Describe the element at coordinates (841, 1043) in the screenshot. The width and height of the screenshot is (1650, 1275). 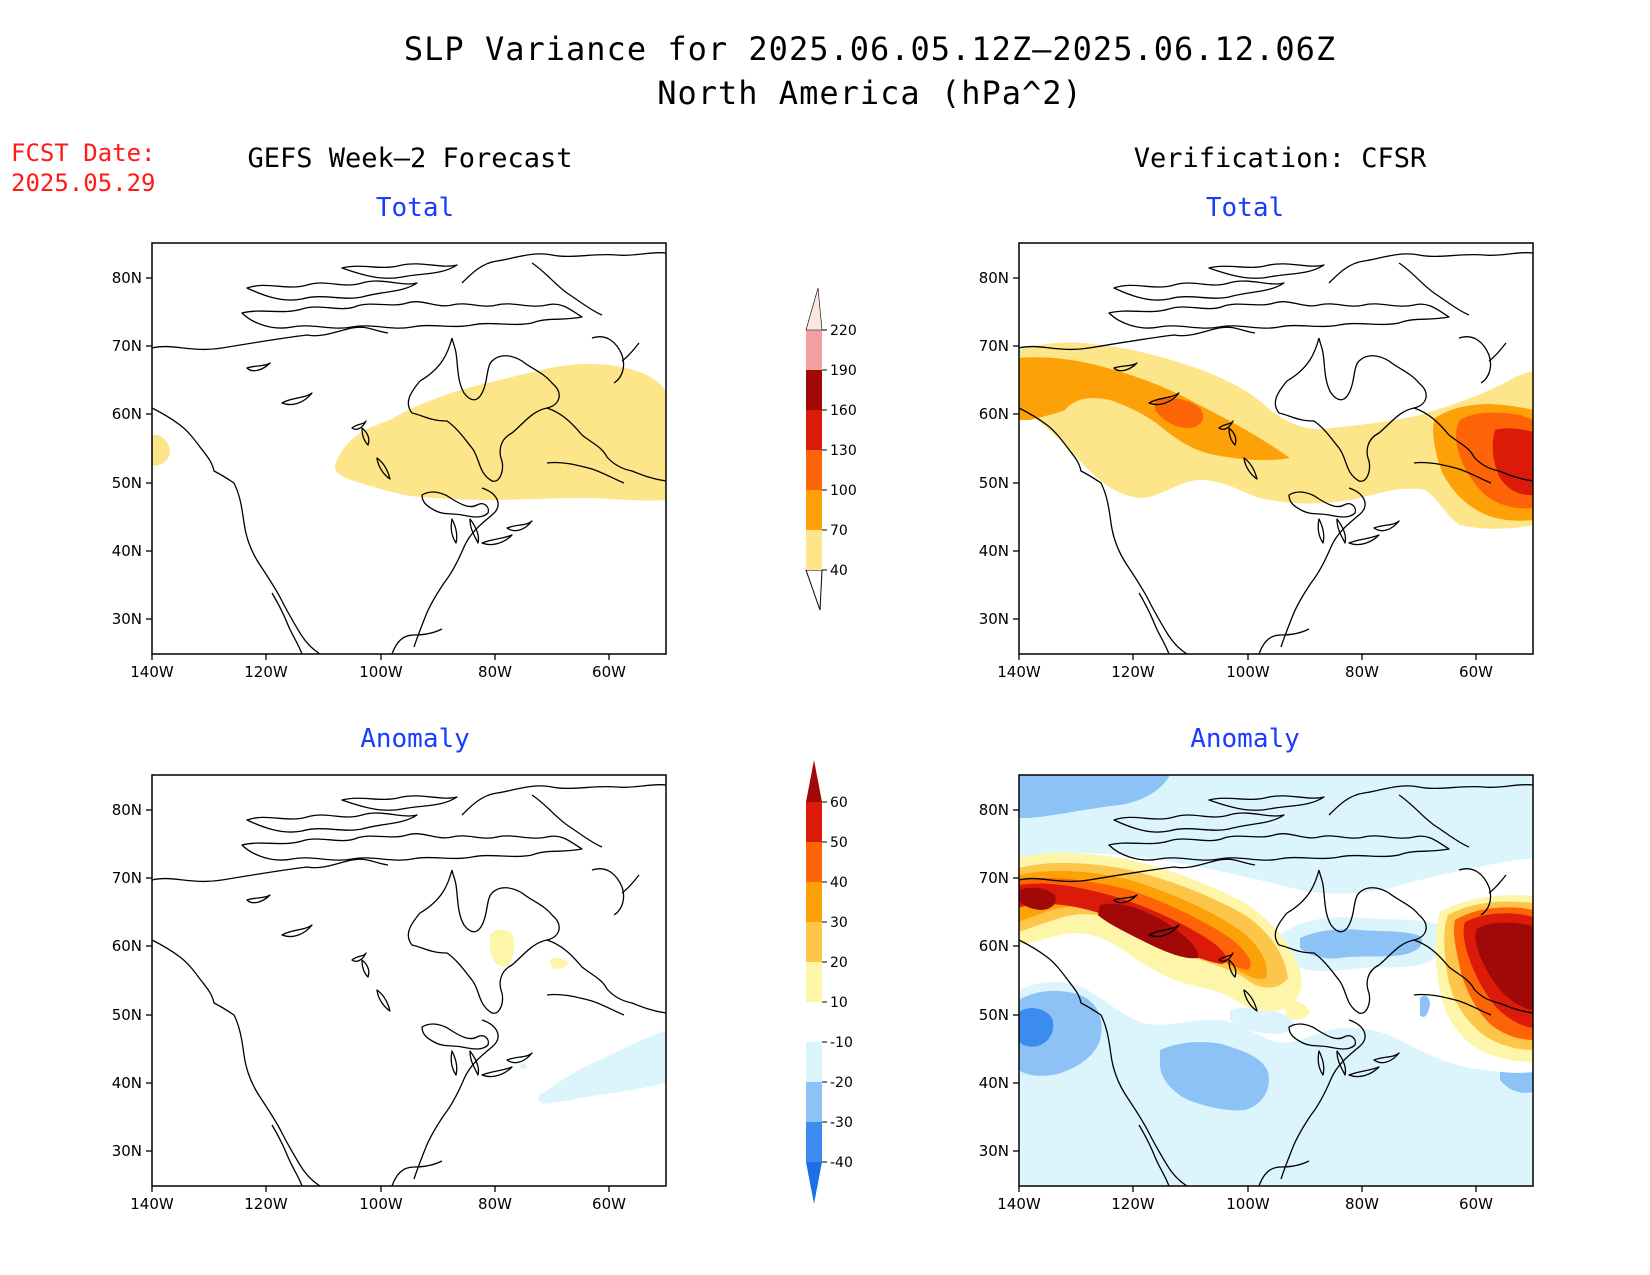
I see `colorbar-label: -10` at that location.